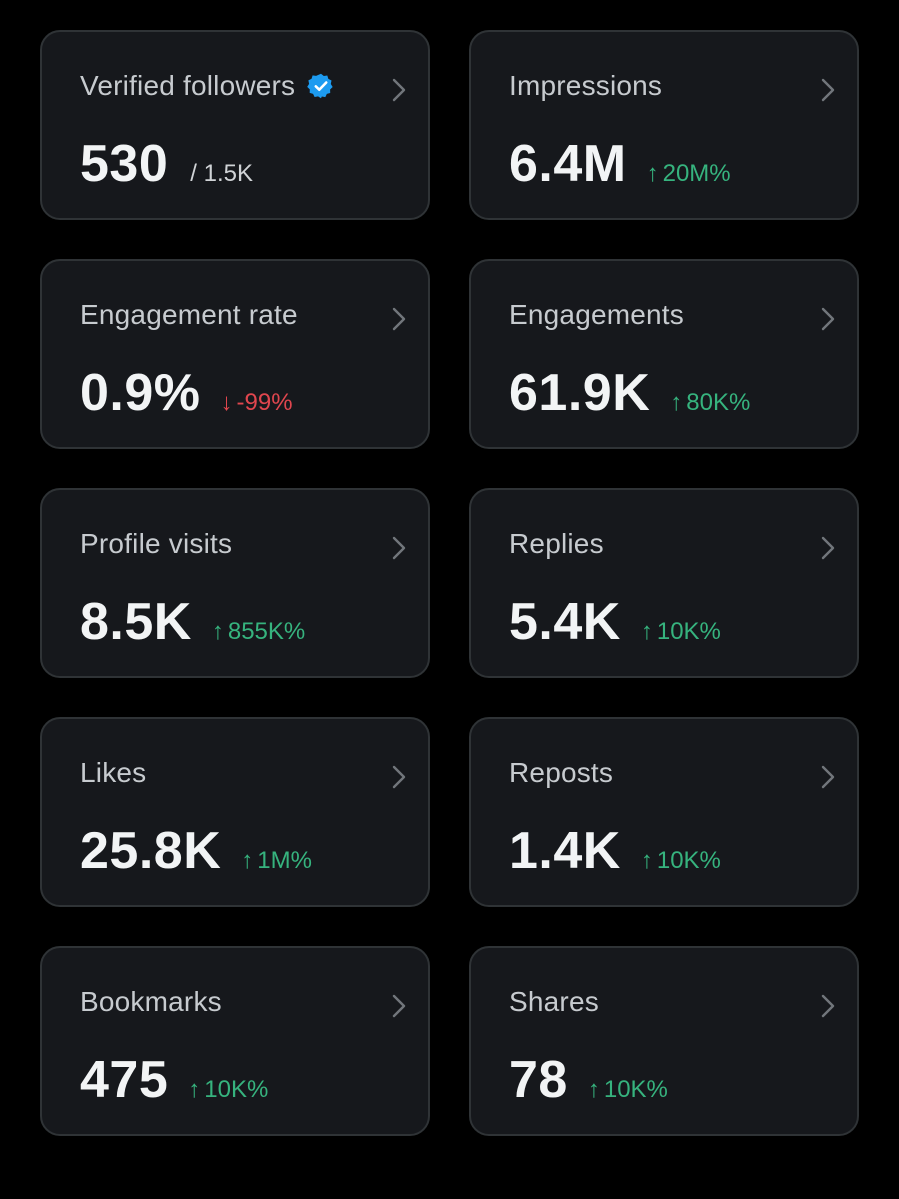 The width and height of the screenshot is (899, 1199). Describe the element at coordinates (321, 86) in the screenshot. I see `verified-badge-icon` at that location.